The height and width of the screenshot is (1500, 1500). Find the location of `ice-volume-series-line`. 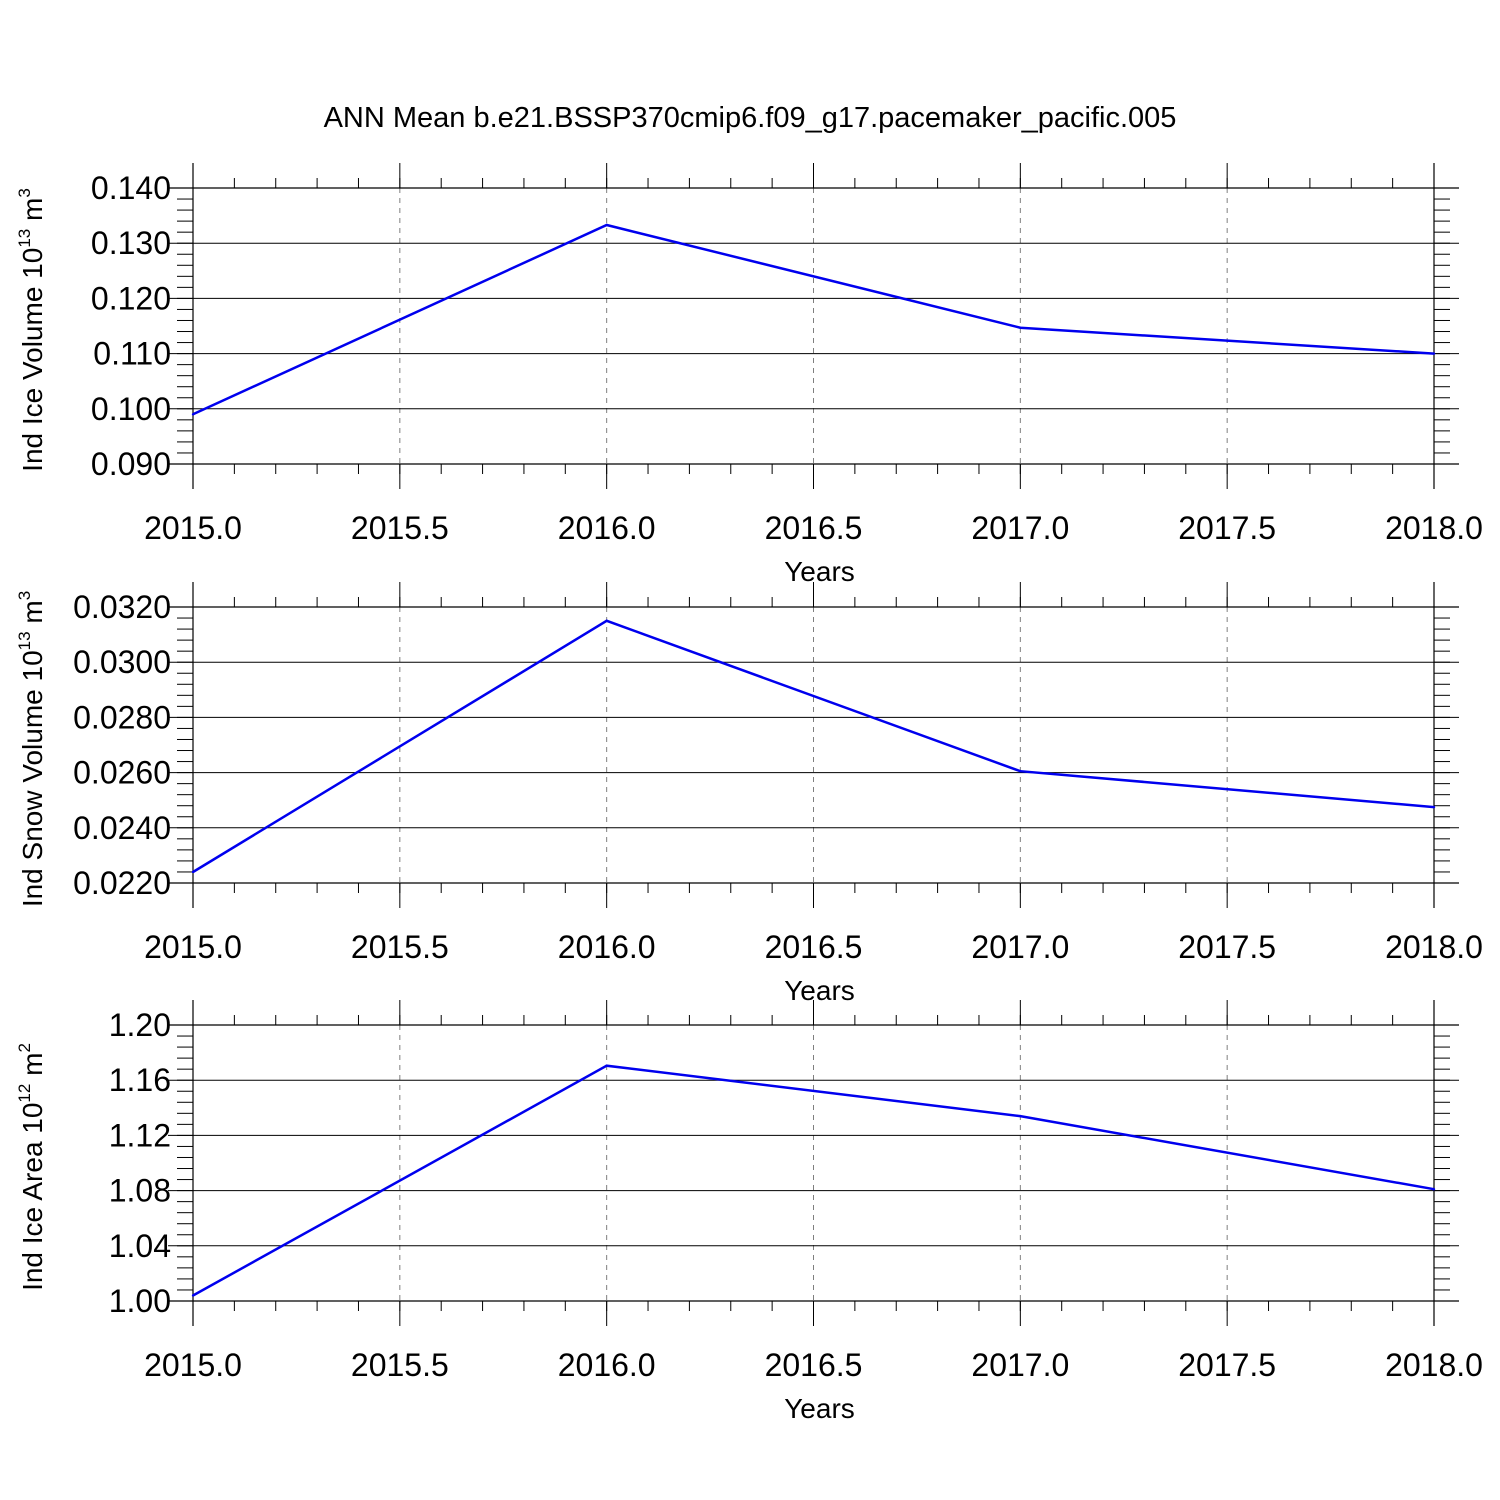

ice-volume-series-line is located at coordinates (813, 319).